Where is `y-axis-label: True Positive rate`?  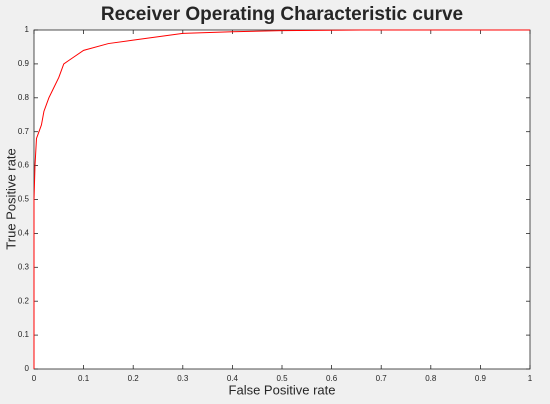 y-axis-label: True Positive rate is located at coordinates (10, 198).